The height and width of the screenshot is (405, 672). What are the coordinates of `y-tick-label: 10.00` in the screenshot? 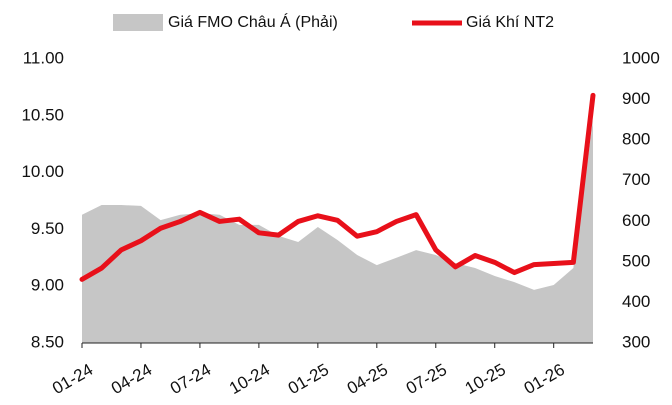 It's located at (42, 171).